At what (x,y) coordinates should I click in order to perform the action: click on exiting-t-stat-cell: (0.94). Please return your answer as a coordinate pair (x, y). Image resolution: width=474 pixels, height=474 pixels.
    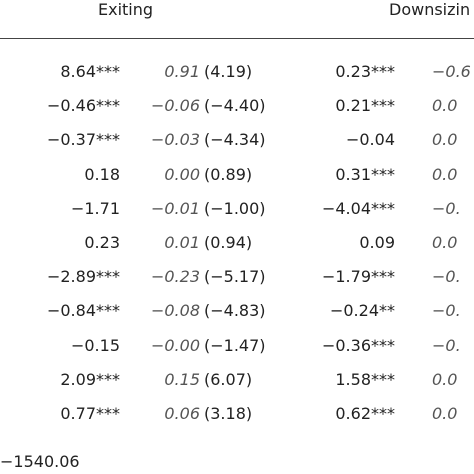
    Looking at the image, I should click on (228, 242).